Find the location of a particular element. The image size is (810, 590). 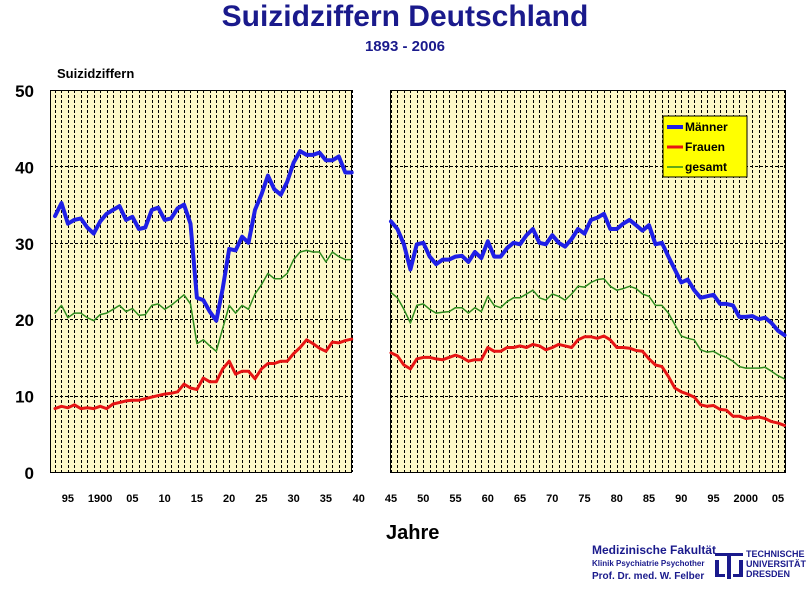

y-tick-label: 20 is located at coordinates (24, 320).